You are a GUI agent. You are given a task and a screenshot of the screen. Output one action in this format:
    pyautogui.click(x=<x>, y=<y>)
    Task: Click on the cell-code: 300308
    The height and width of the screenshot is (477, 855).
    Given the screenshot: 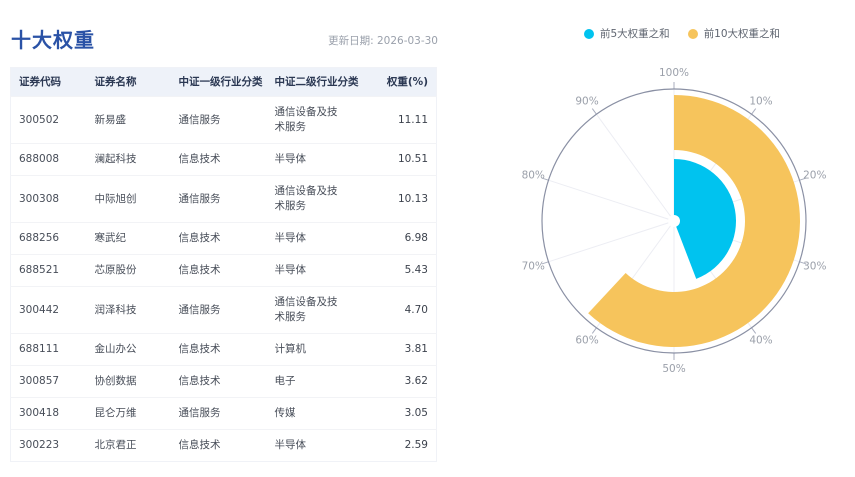 What is the action you would take?
    pyautogui.click(x=48, y=199)
    